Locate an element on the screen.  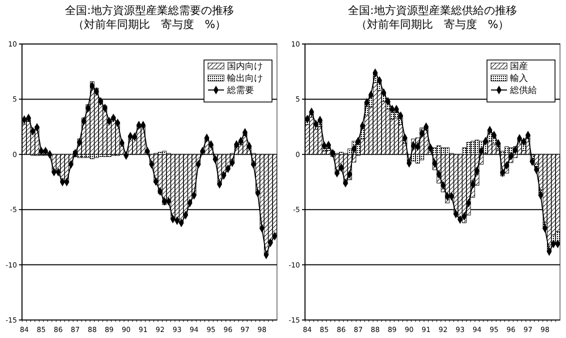
legend-label: 輸出向け is located at coordinates (245, 78).